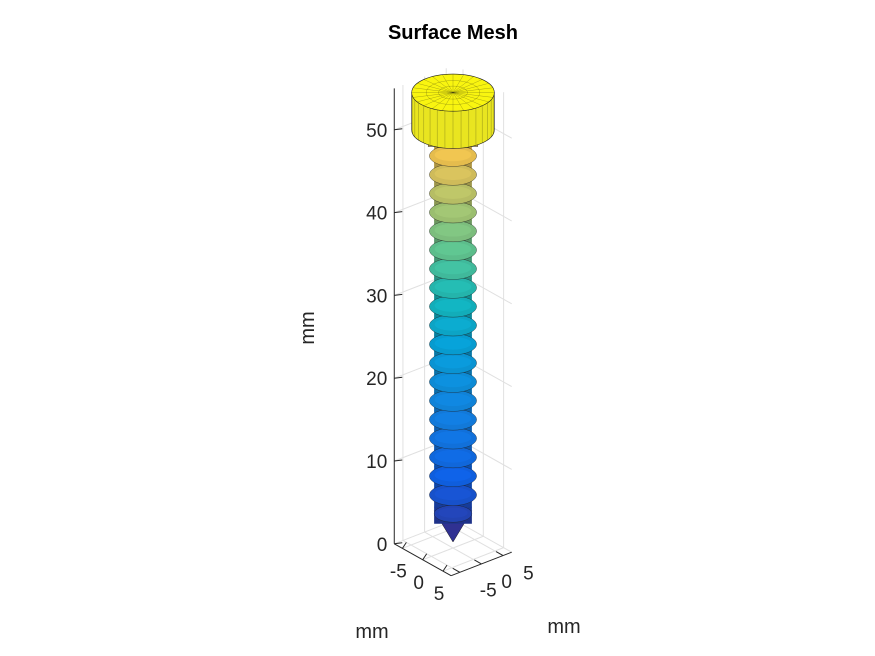  What do you see at coordinates (382, 545) in the screenshot?
I see `z-tick-label: 0` at bounding box center [382, 545].